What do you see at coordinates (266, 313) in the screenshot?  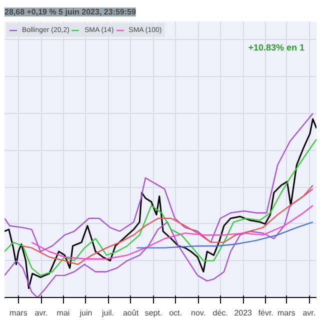 I see `x-tick-label: févr.` at bounding box center [266, 313].